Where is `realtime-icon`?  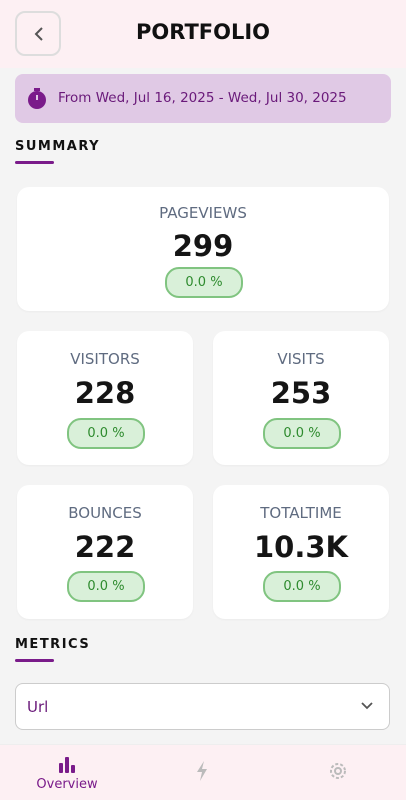 realtime-icon is located at coordinates (202, 771).